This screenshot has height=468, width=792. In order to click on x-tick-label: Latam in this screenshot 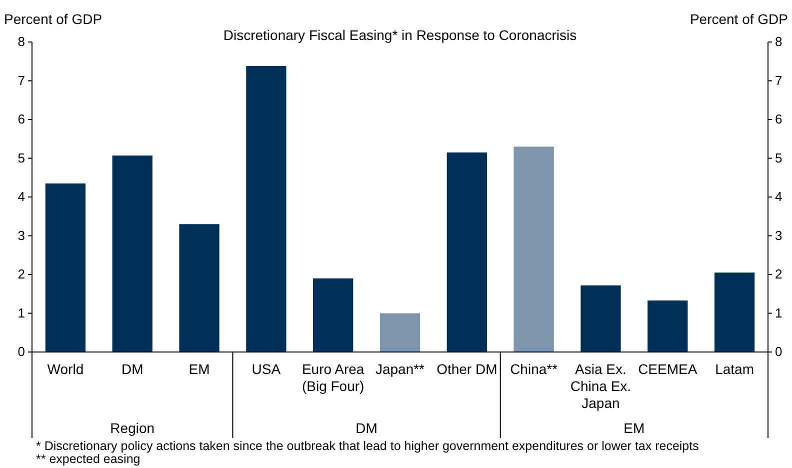, I will do `click(734, 369)`.